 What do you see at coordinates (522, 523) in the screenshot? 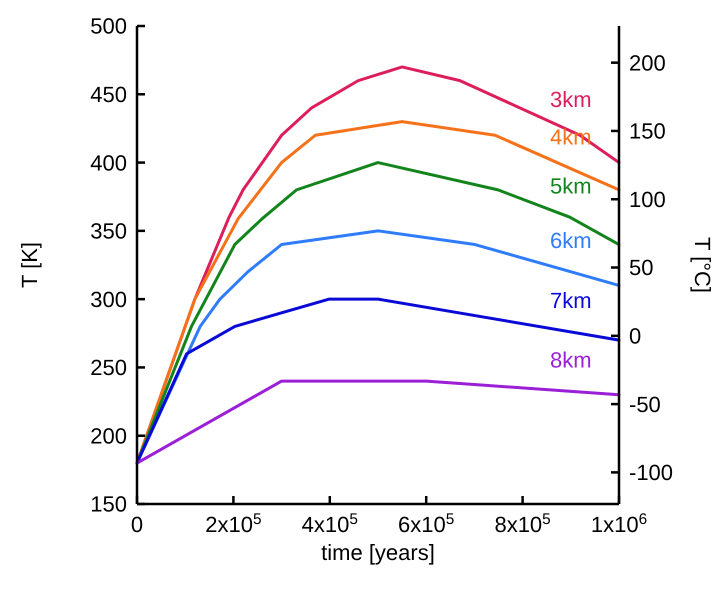
I see `x-tick-label: 8x10$^{5}$` at bounding box center [522, 523].